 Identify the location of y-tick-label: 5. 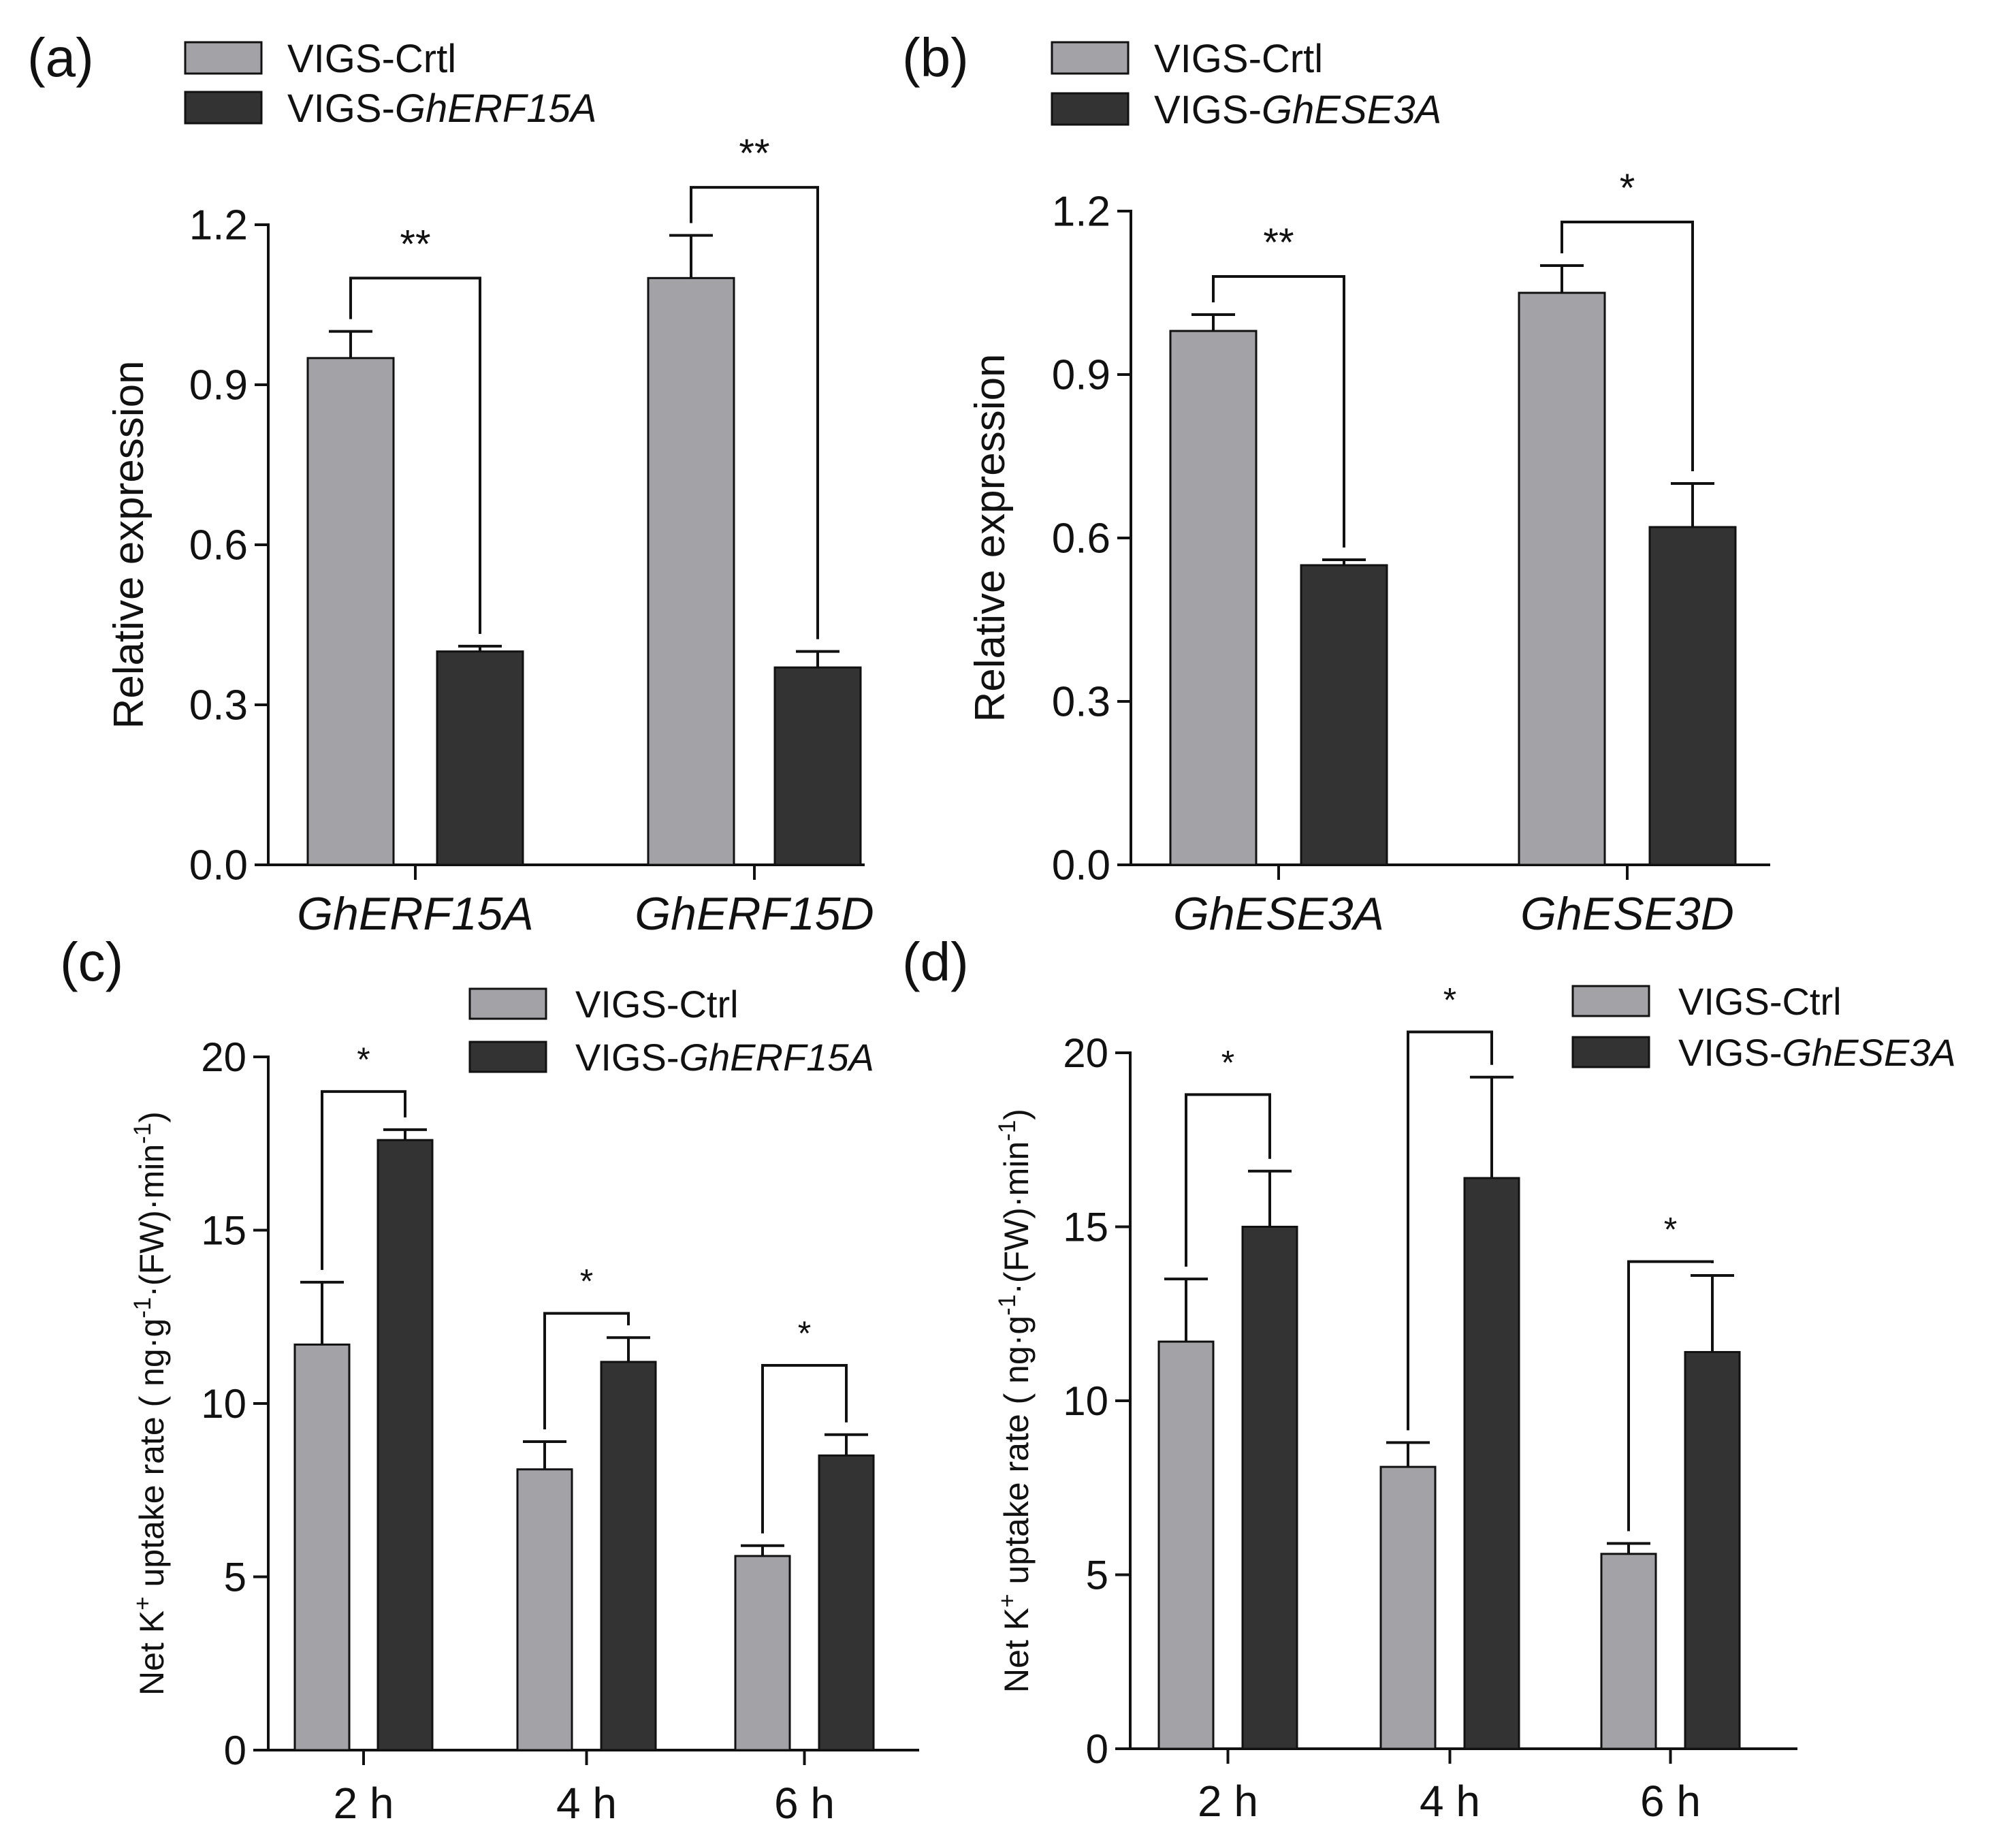
(1097, 1575).